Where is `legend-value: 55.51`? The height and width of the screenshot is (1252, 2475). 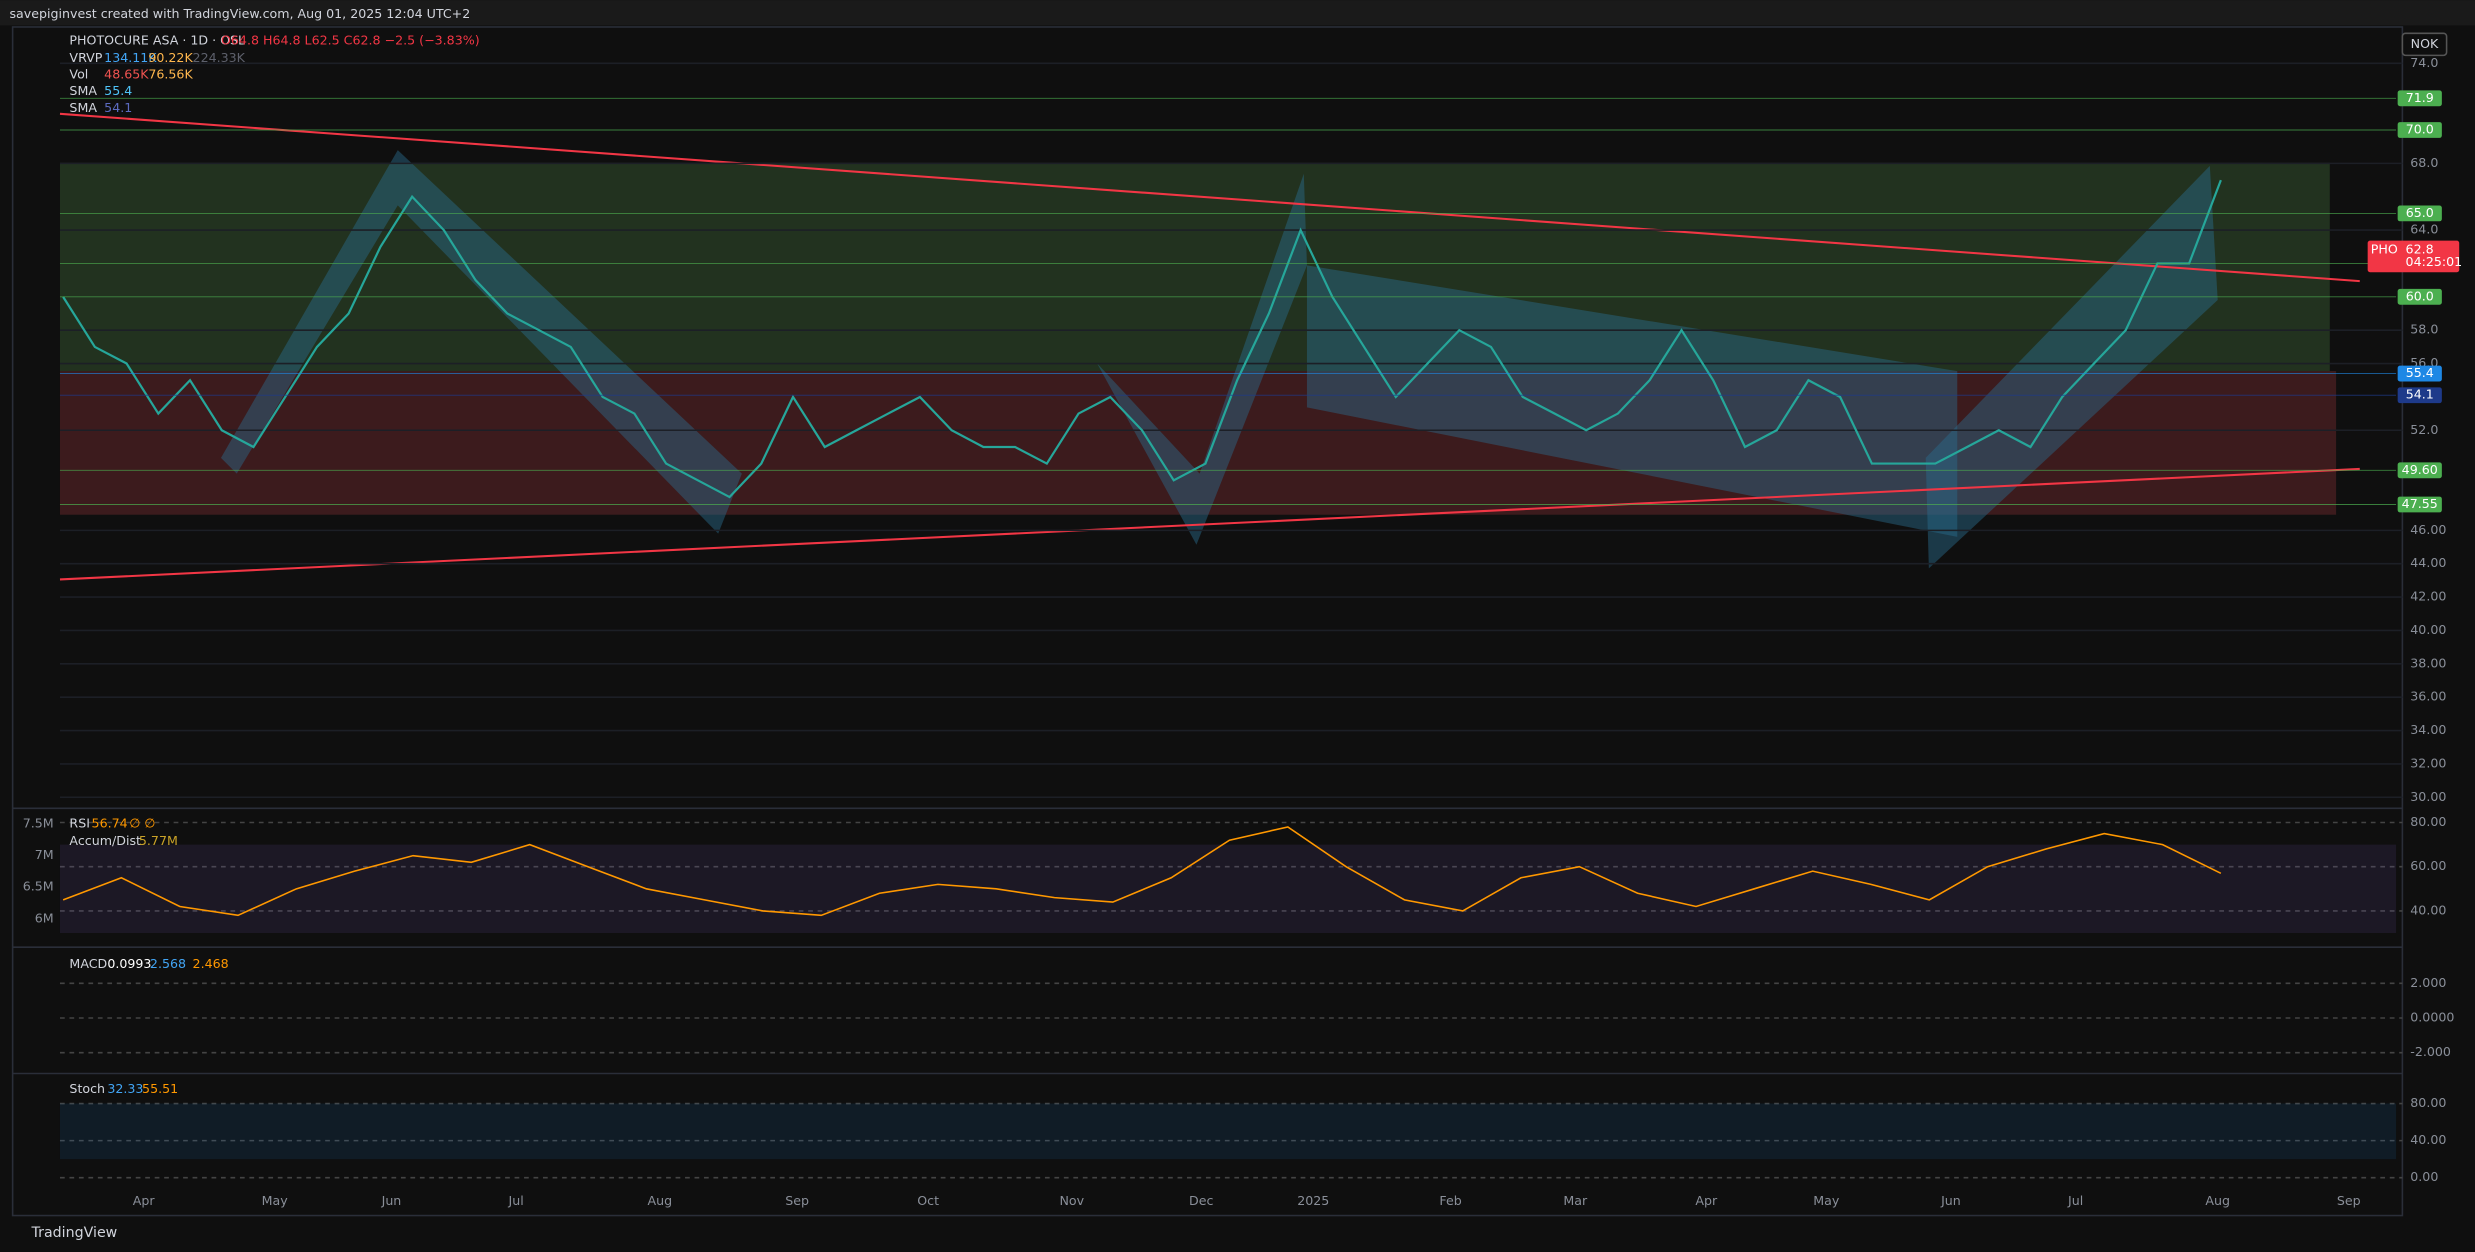
legend-value: 55.51 is located at coordinates (160, 1088).